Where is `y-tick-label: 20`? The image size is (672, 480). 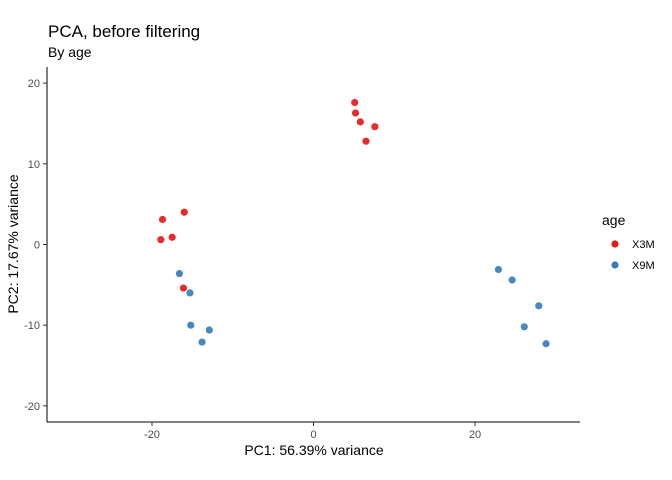
y-tick-label: 20 is located at coordinates (34, 84).